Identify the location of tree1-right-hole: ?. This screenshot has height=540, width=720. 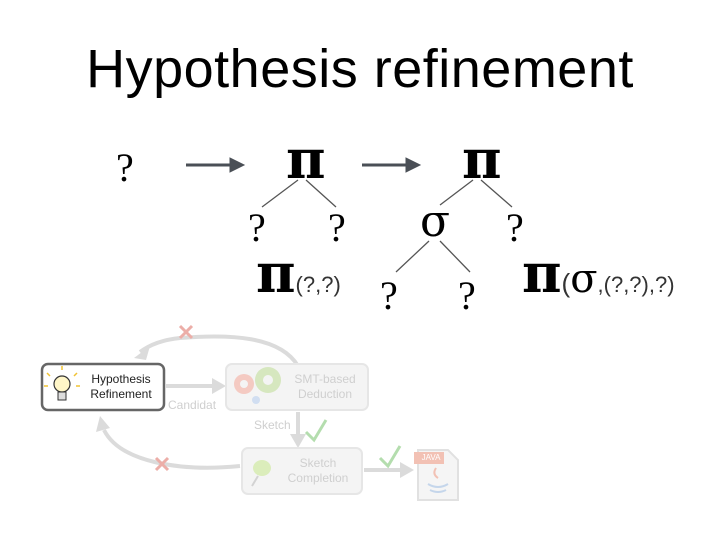
(337, 227).